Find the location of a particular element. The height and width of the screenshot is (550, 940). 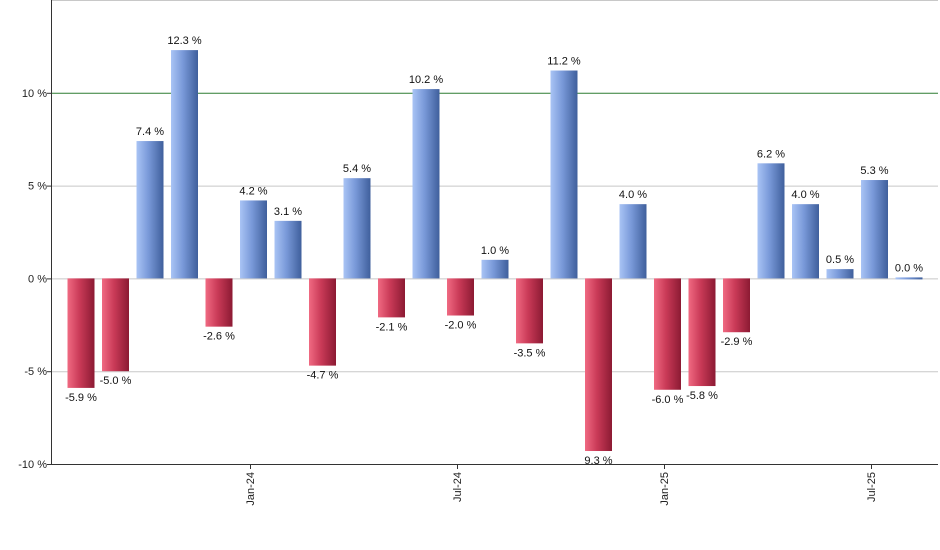

x-tick-label: Jul-25 is located at coordinates (872, 487).